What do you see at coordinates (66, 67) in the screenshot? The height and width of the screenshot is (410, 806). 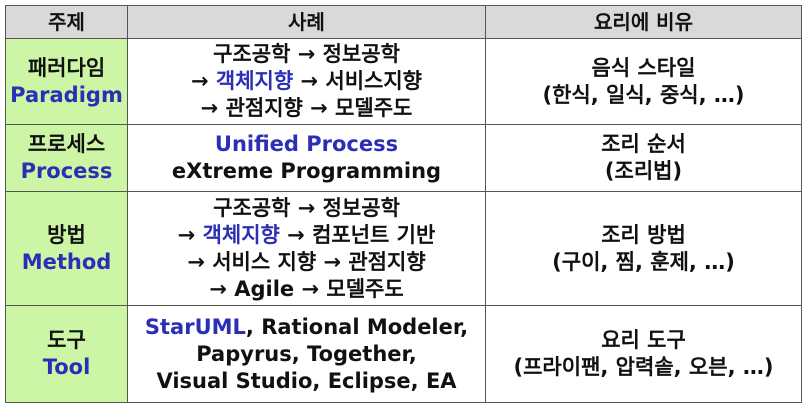 I see `topic-korean: 패러다임` at bounding box center [66, 67].